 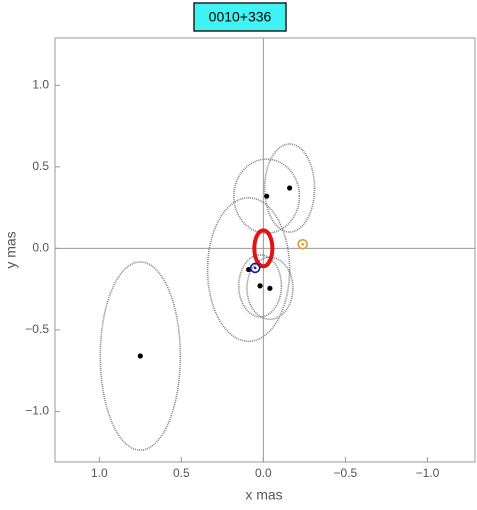 I want to click on x-tick-label: 0.0, so click(x=263, y=473).